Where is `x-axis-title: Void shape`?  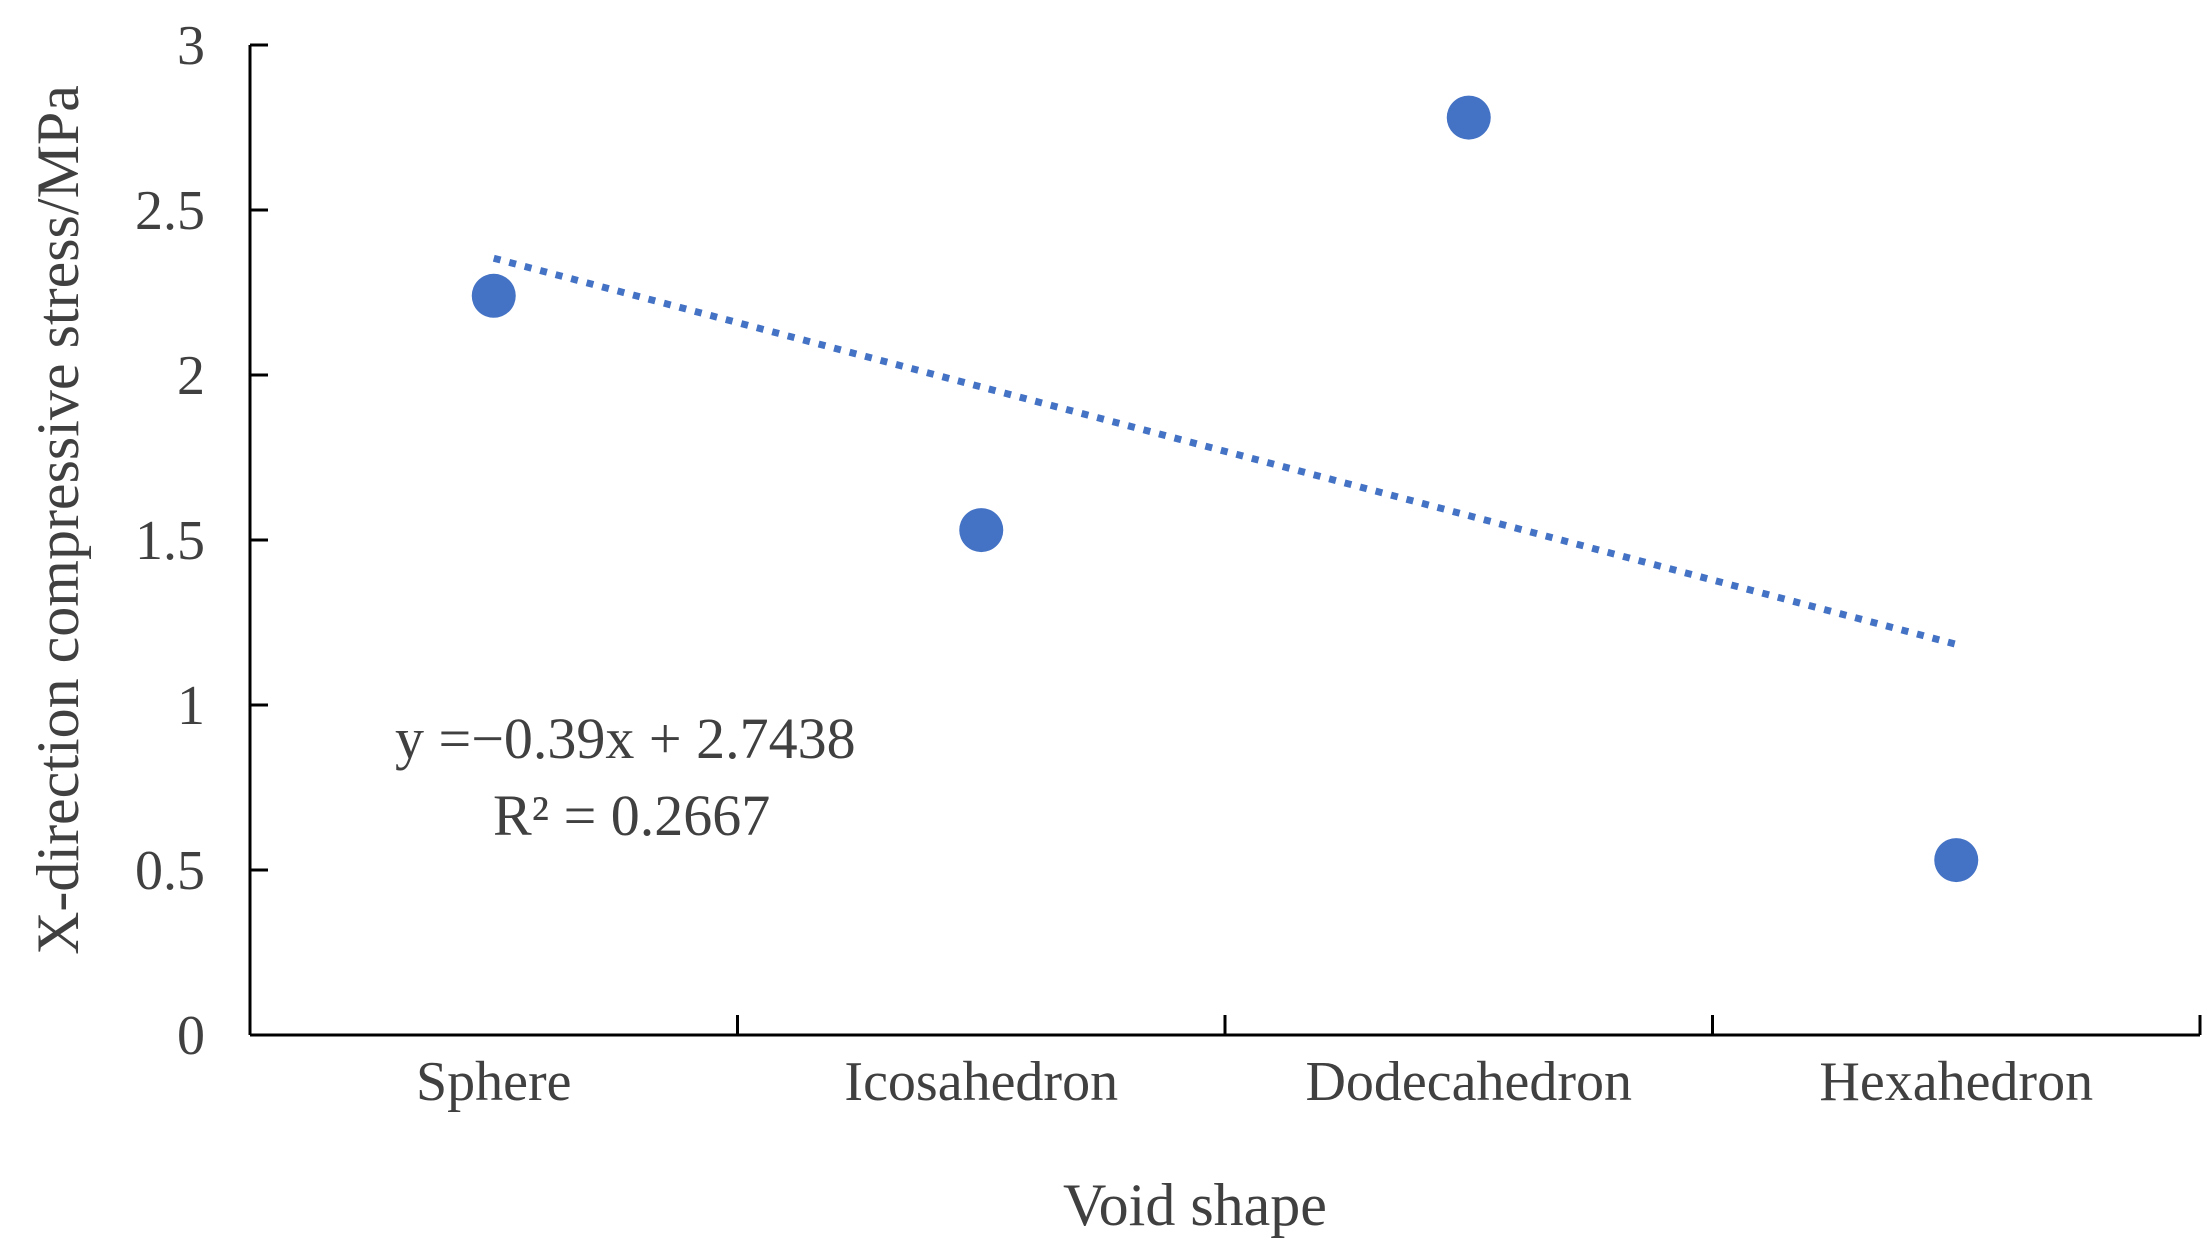 x-axis-title: Void shape is located at coordinates (1195, 1205).